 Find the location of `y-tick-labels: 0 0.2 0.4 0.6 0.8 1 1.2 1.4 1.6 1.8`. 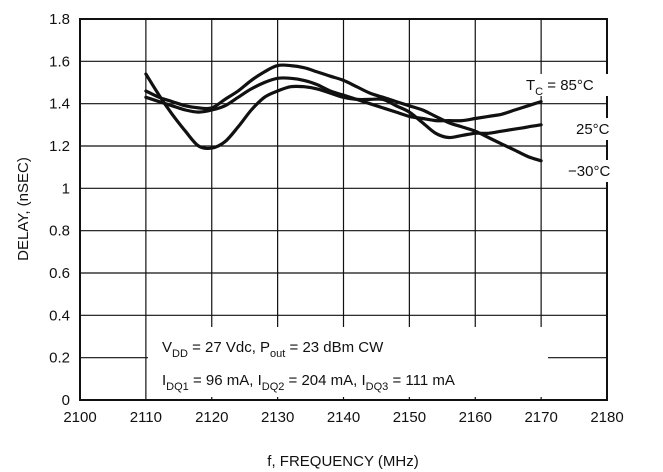

y-tick-labels: 0 0.2 0.4 0.6 0.8 1 1.2 1.4 1.6 1.8 is located at coordinates (59, 210).